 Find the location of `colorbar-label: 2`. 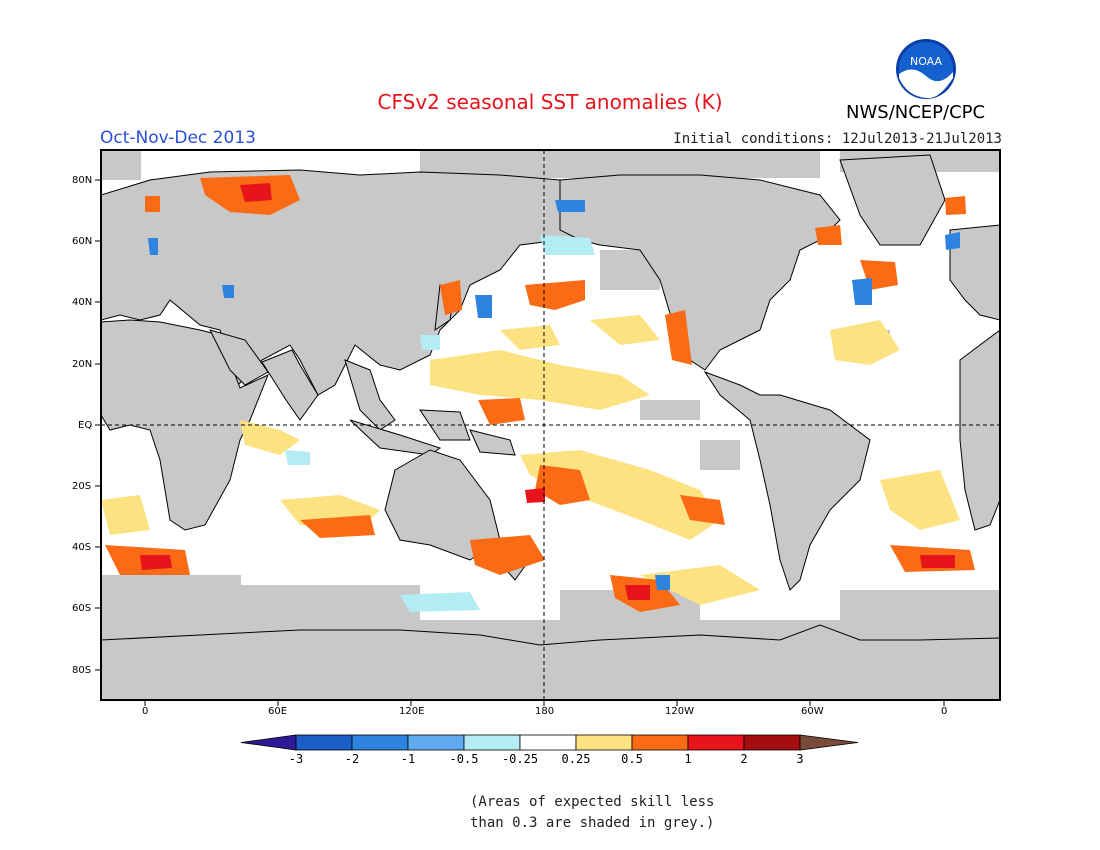

colorbar-label: 2 is located at coordinates (744, 759).